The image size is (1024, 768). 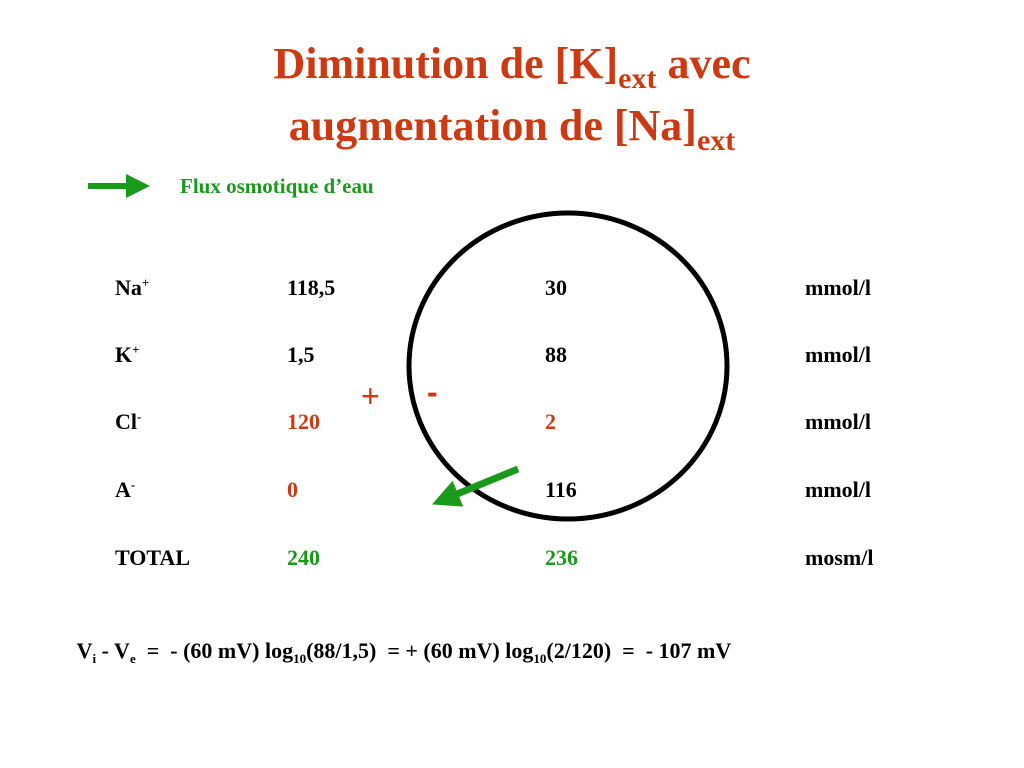 What do you see at coordinates (214, 650) in the screenshot?
I see `eq-text: = - (60 mV) log` at bounding box center [214, 650].